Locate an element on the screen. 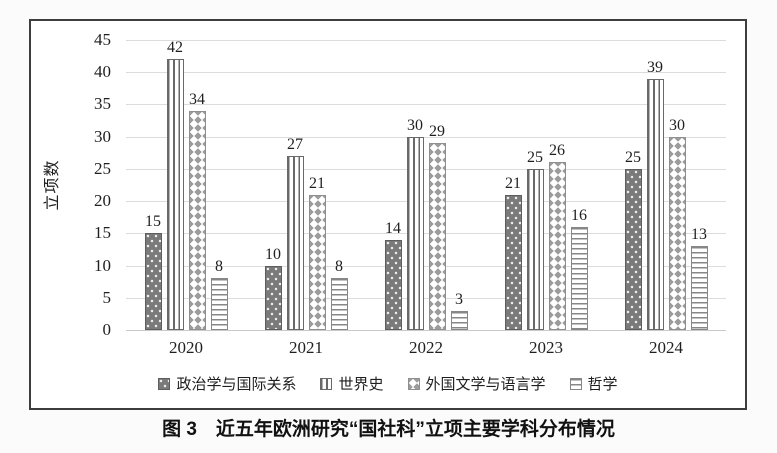 The image size is (777, 453). y-tick-label: 40 is located at coordinates (102, 72).